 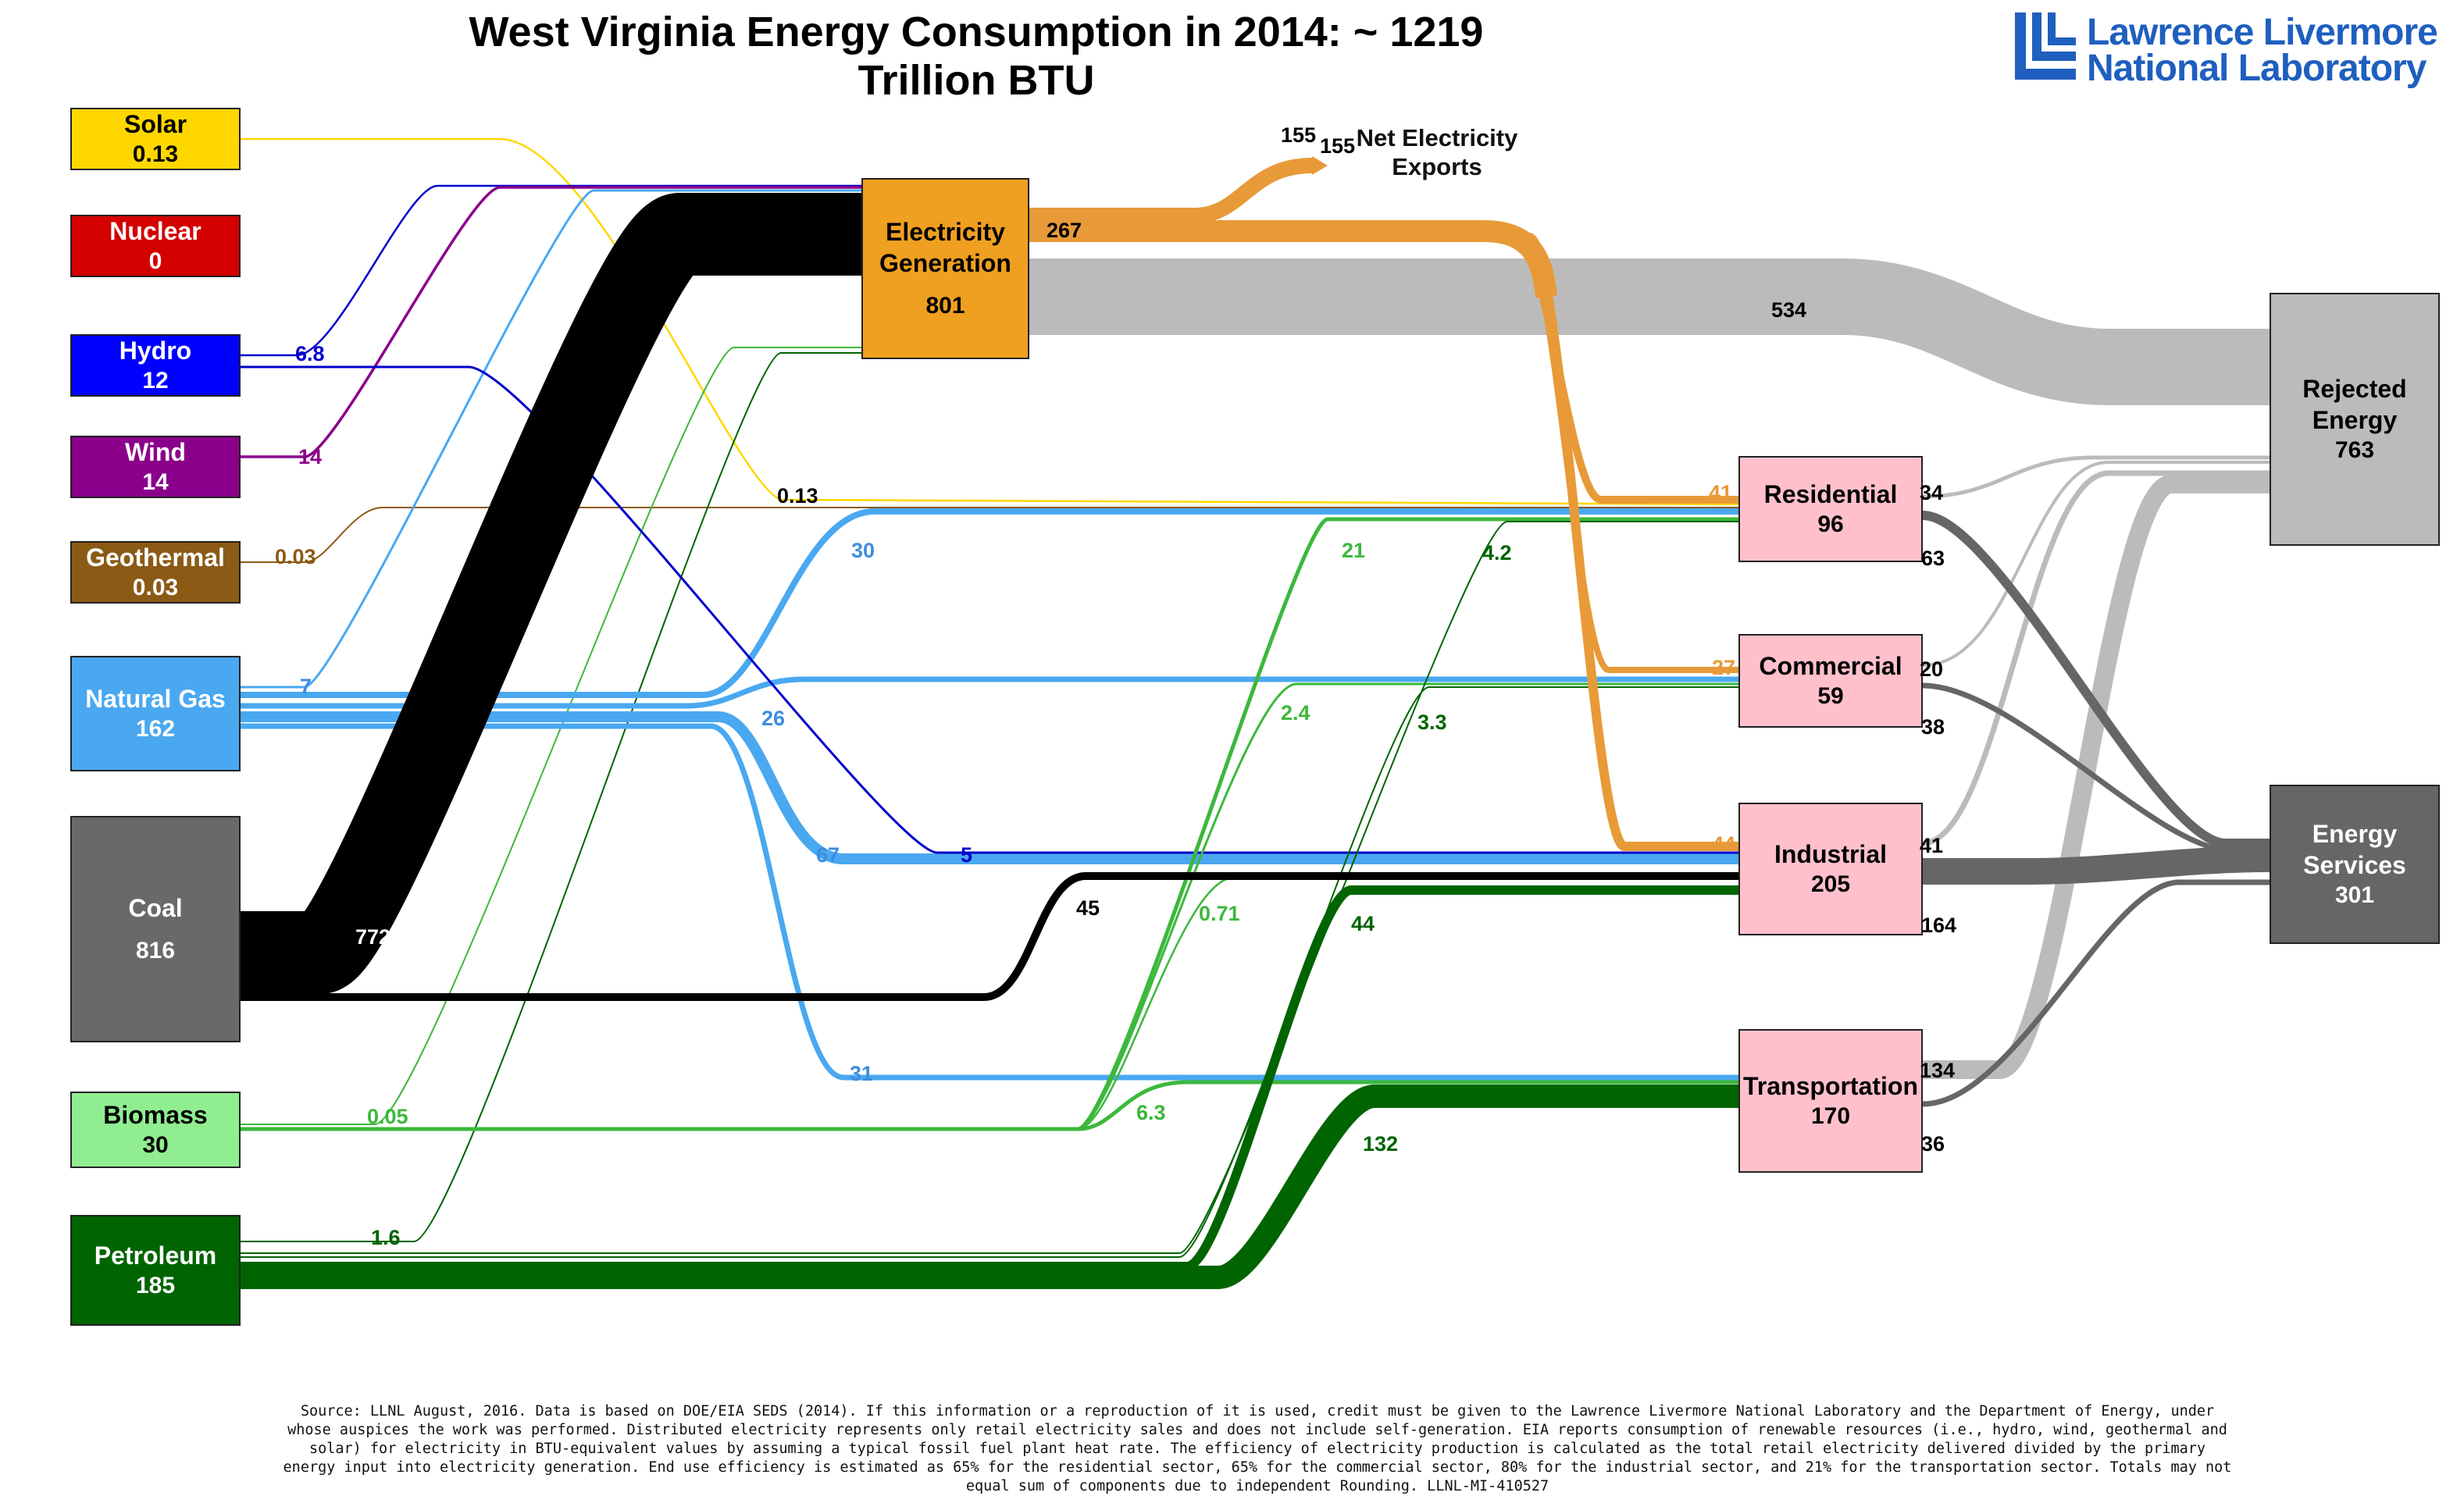 What do you see at coordinates (156, 154) in the screenshot?
I see `node-value: 0.13` at bounding box center [156, 154].